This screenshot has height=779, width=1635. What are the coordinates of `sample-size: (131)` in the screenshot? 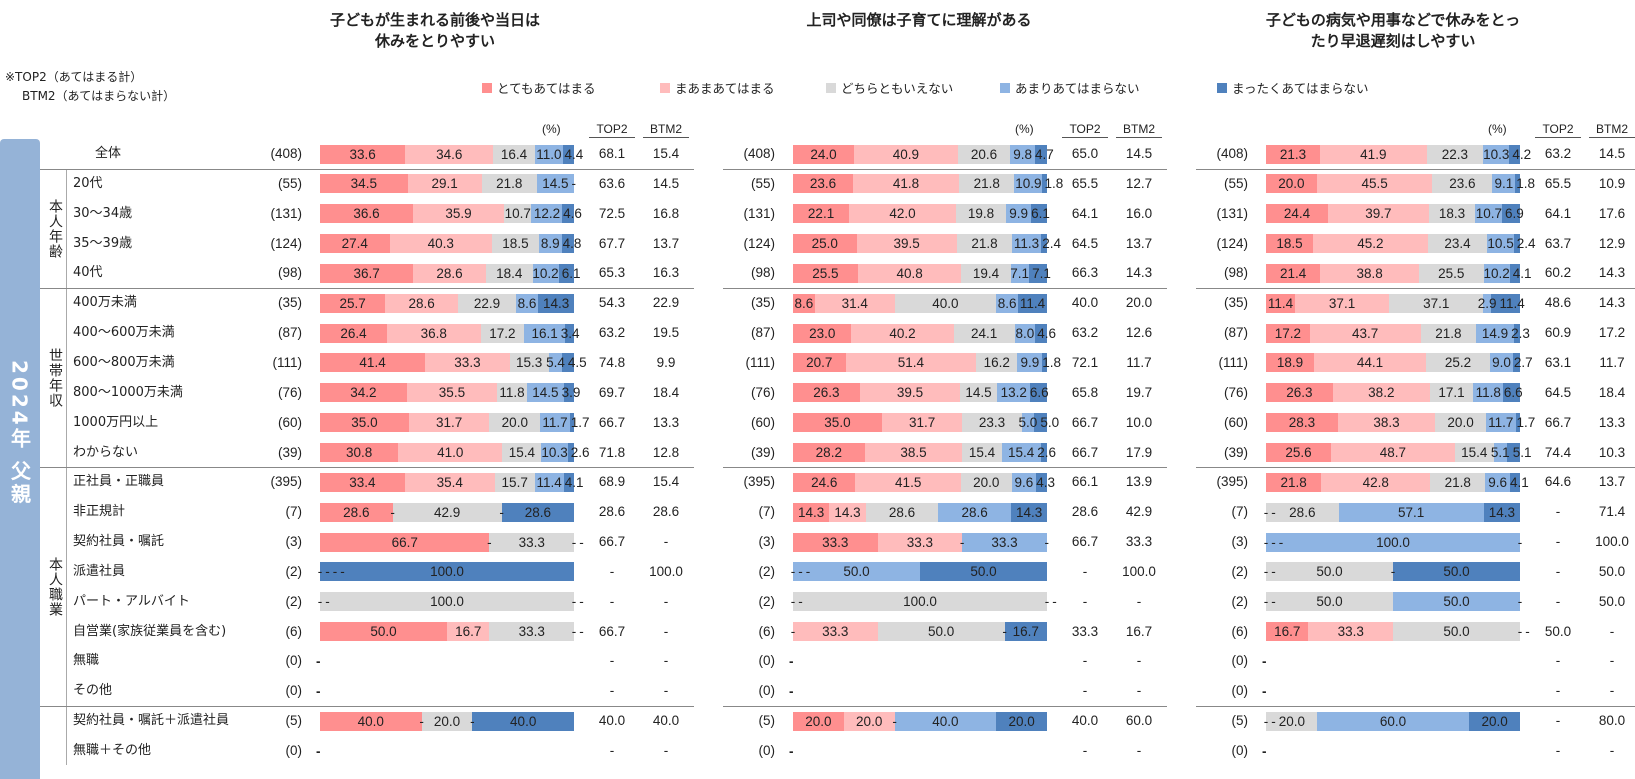 It's located at (1232, 213).